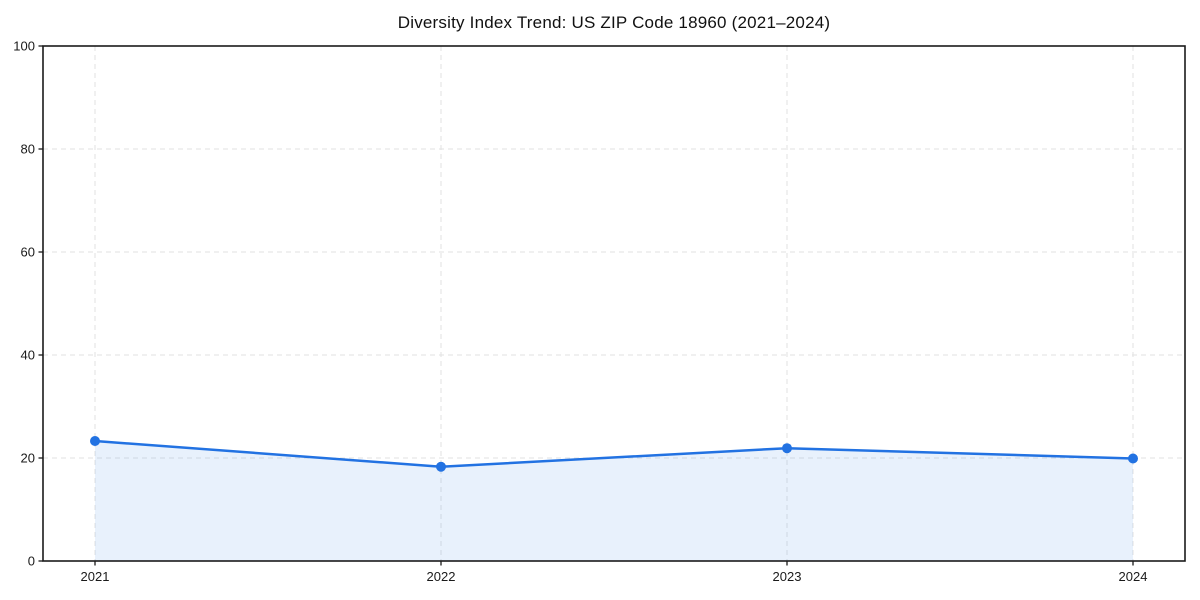 This screenshot has width=1200, height=600. What do you see at coordinates (28, 149) in the screenshot?
I see `y-tick-label: 80` at bounding box center [28, 149].